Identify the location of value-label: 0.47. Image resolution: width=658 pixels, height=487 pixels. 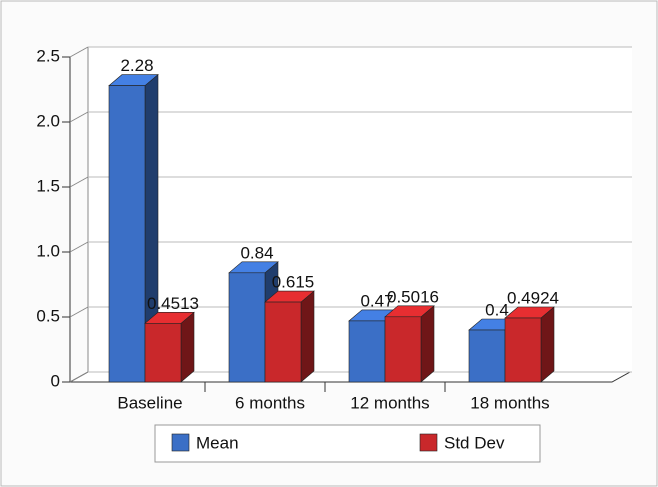
(376, 300).